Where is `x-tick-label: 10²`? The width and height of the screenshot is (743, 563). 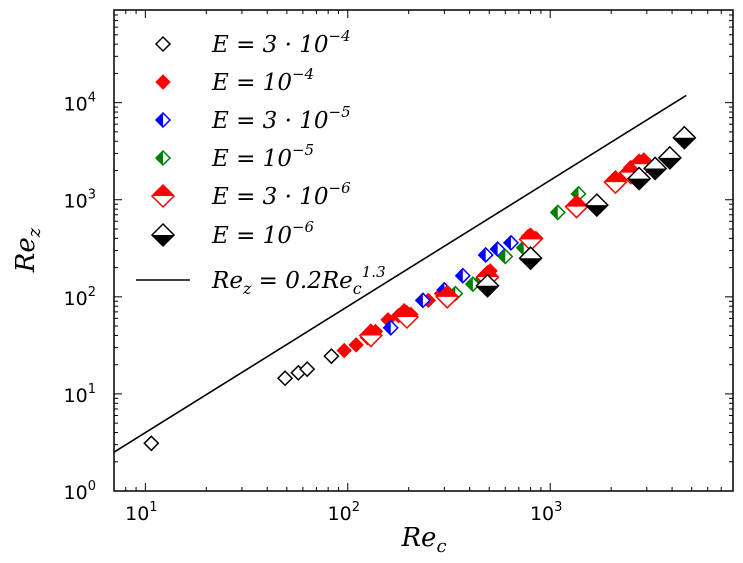 x-tick-label: 10² is located at coordinates (344, 512).